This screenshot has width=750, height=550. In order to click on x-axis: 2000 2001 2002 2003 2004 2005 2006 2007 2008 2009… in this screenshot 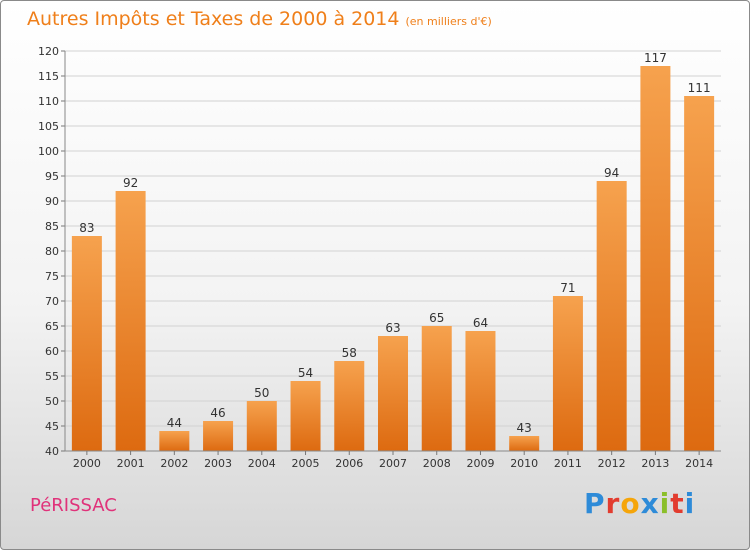, I will do `click(393, 460)`.